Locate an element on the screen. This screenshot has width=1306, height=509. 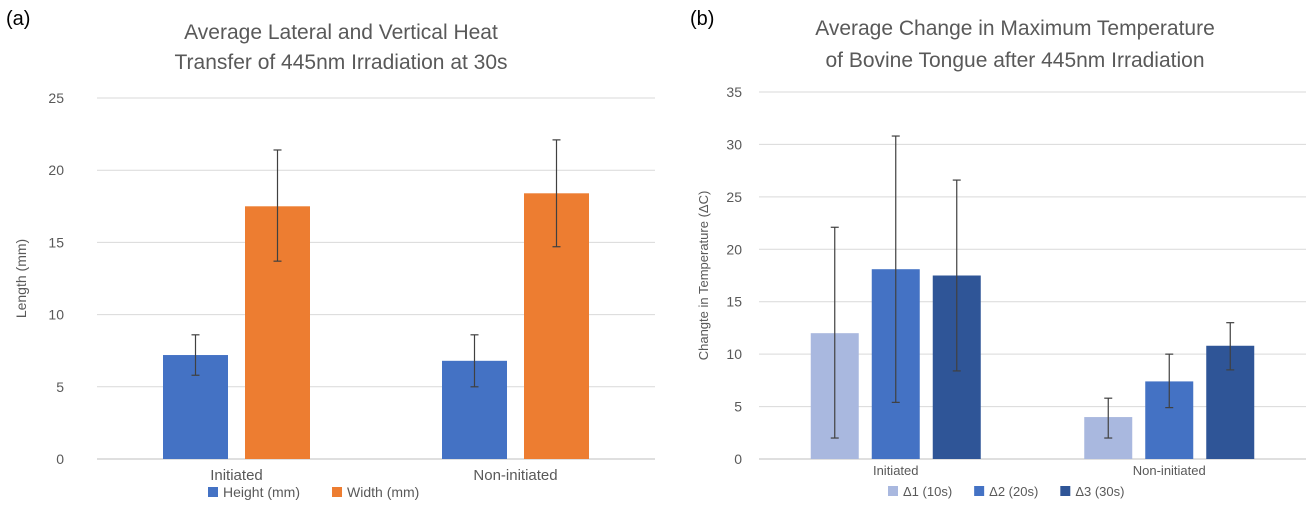
y-axis-label: Length (mm) is located at coordinates (21, 278).